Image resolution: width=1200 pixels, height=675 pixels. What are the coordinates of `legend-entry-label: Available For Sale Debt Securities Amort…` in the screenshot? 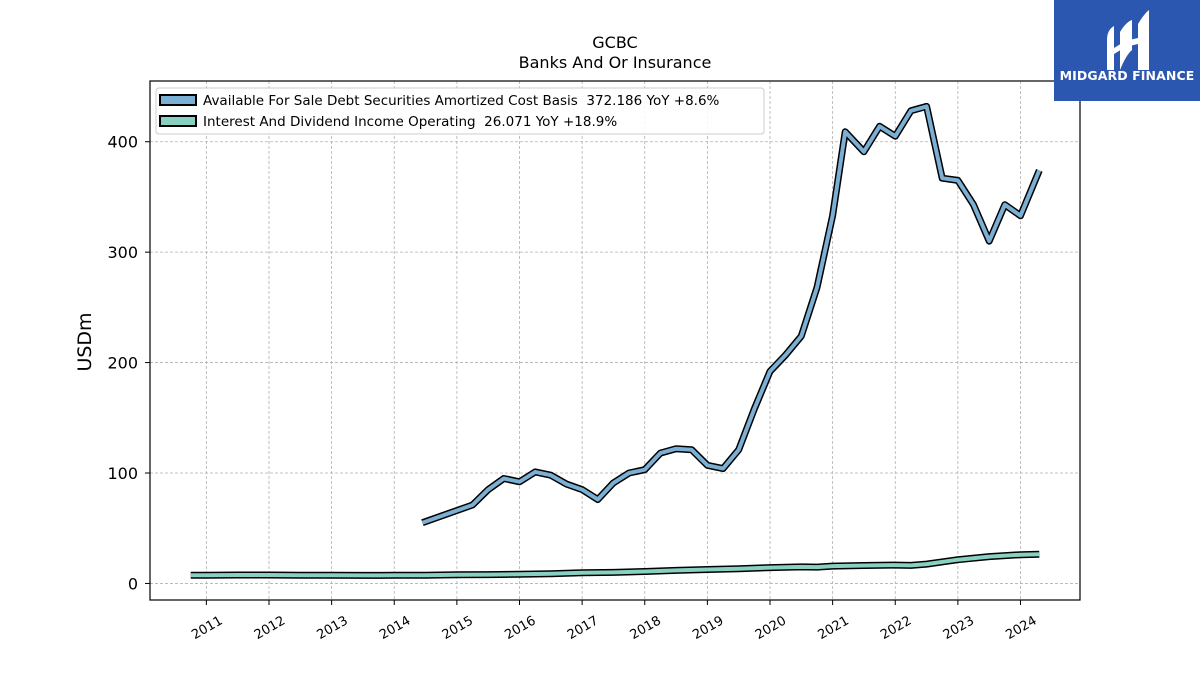 It's located at (461, 101).